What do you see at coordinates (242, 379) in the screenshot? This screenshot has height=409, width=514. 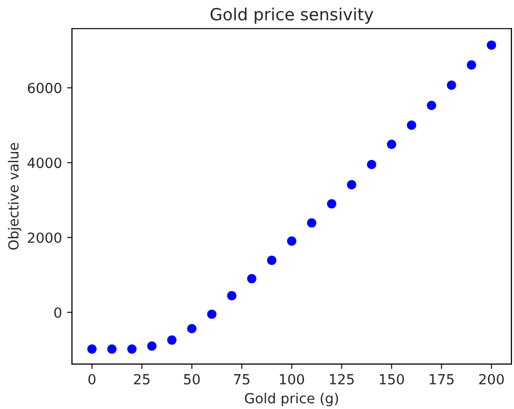 I see `x-tick-label: 75` at bounding box center [242, 379].